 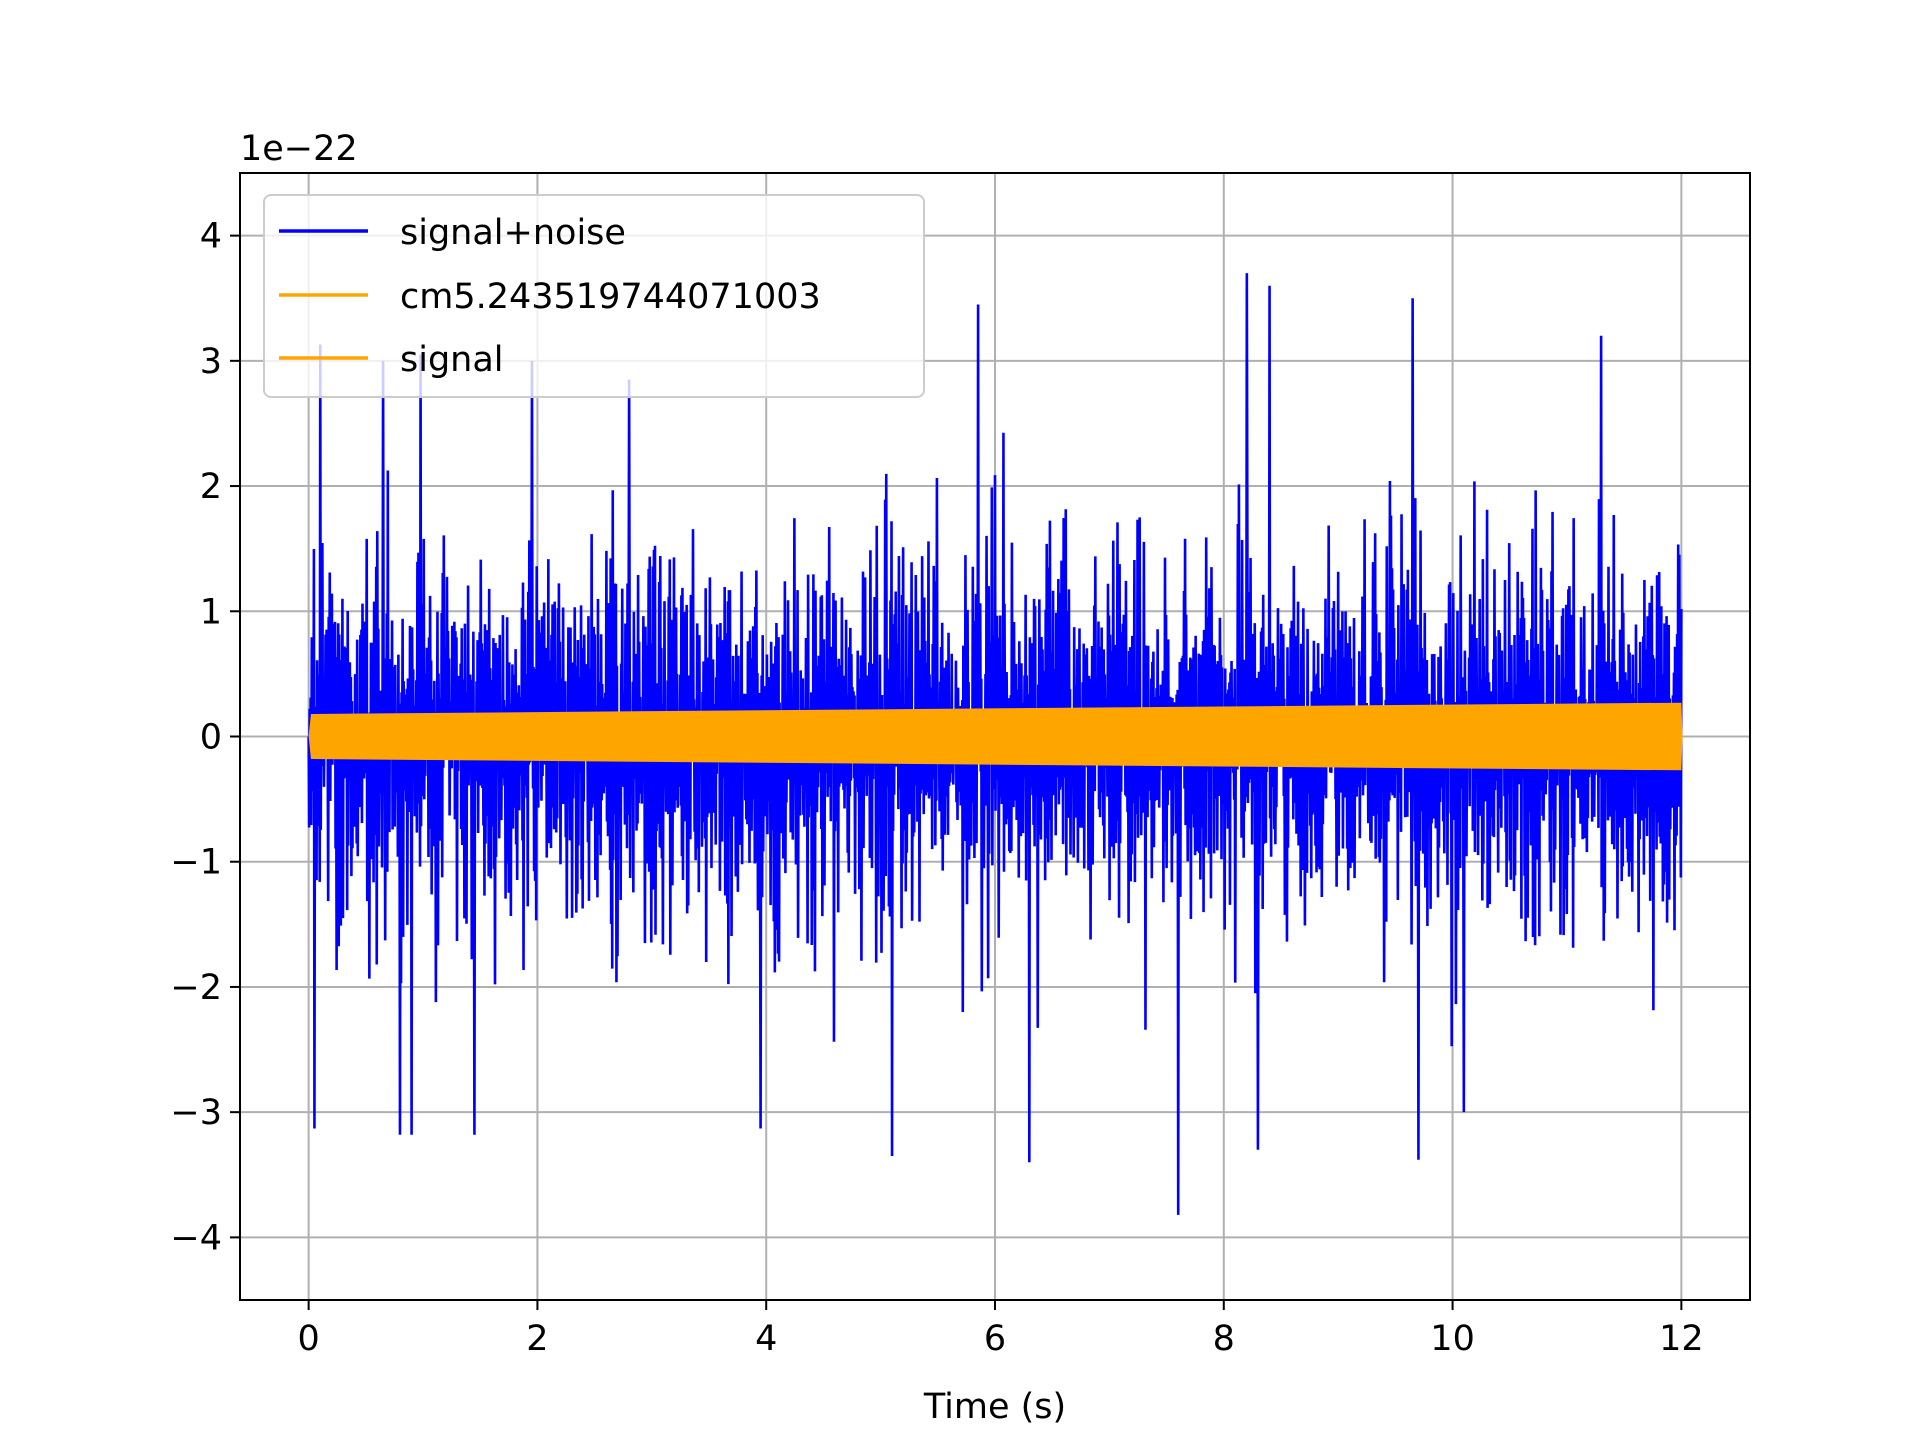 I want to click on y-tick-label: −1, so click(x=196, y=863).